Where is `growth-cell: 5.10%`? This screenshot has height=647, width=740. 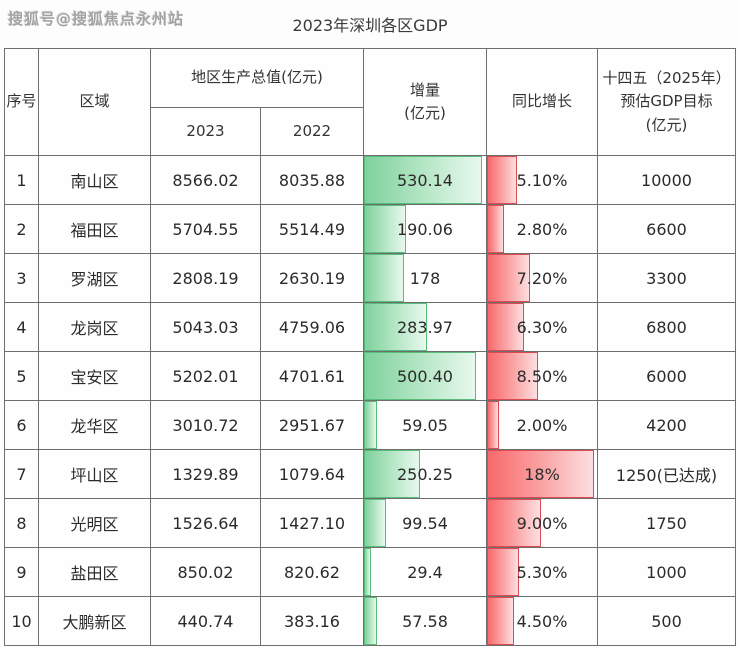
growth-cell: 5.10% is located at coordinates (542, 180).